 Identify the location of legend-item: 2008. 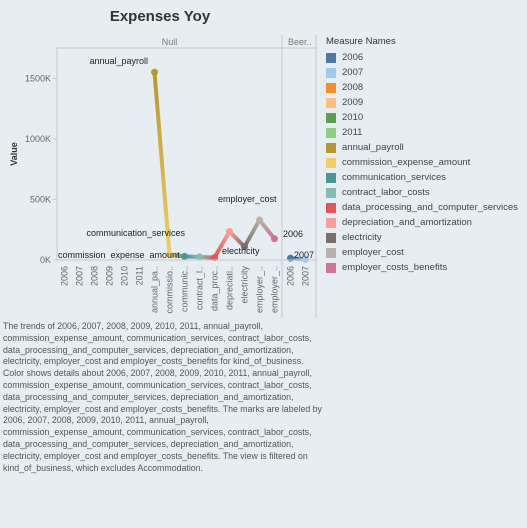
(422, 87).